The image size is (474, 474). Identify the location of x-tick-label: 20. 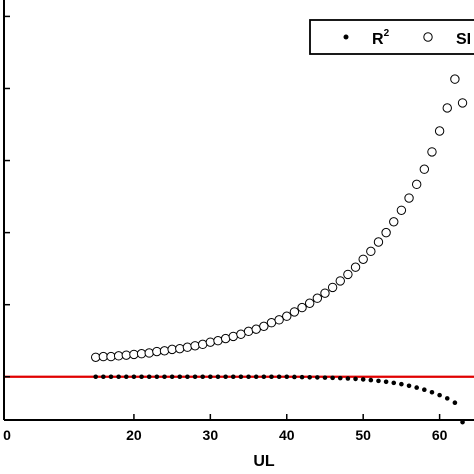
(134, 435).